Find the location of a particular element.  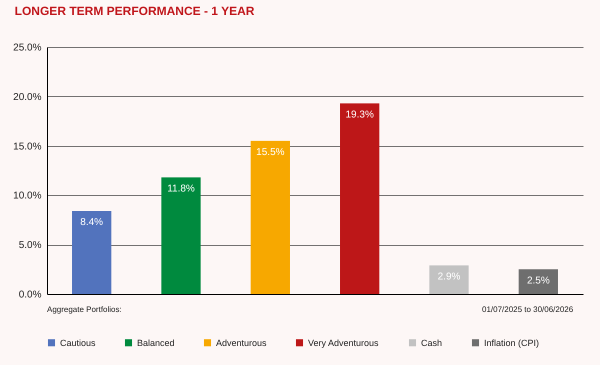

y-tick-label: 15.0% is located at coordinates (27, 146).